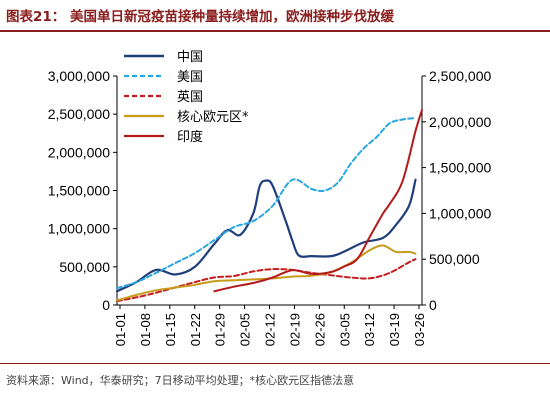 This screenshot has height=403, width=550. I want to click on right-tick-label: 0, so click(433, 305).